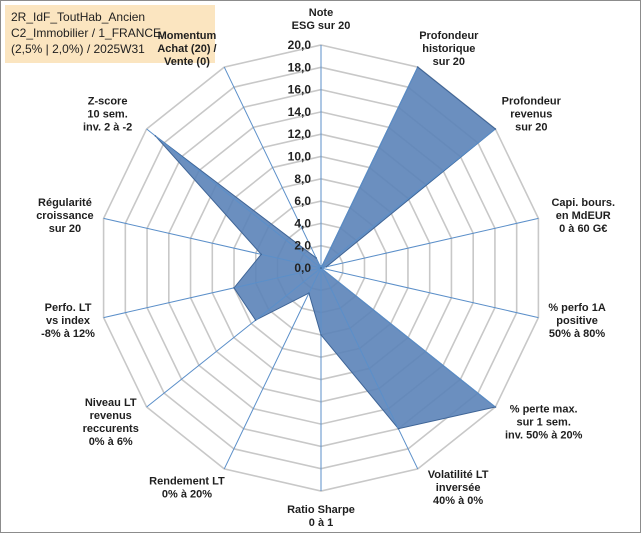  I want to click on axis-label-4: % perfo 1A positive 50% à 80%, so click(577, 321).